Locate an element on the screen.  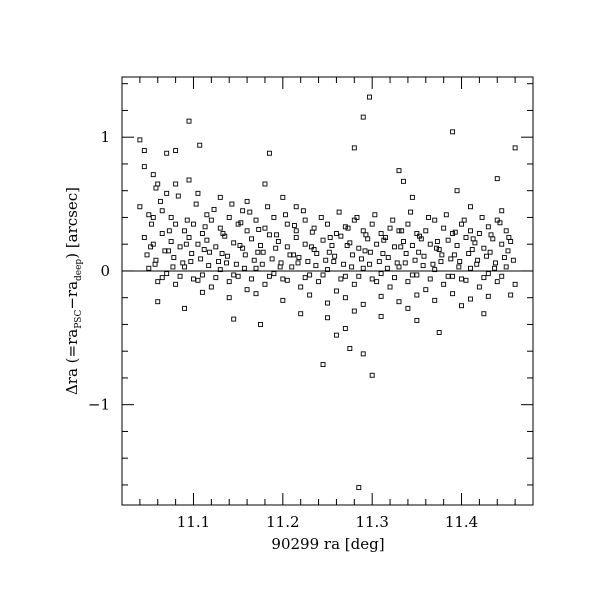
y-tick-labels: −1 0 1 is located at coordinates (99, 271).